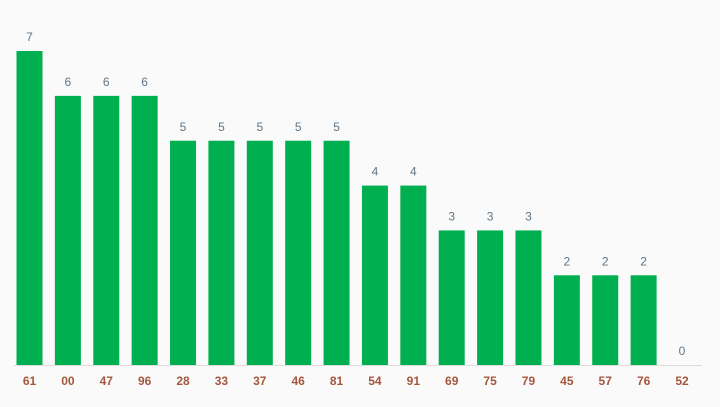  Describe the element at coordinates (68, 381) in the screenshot. I see `x-tick-label: 00` at that location.